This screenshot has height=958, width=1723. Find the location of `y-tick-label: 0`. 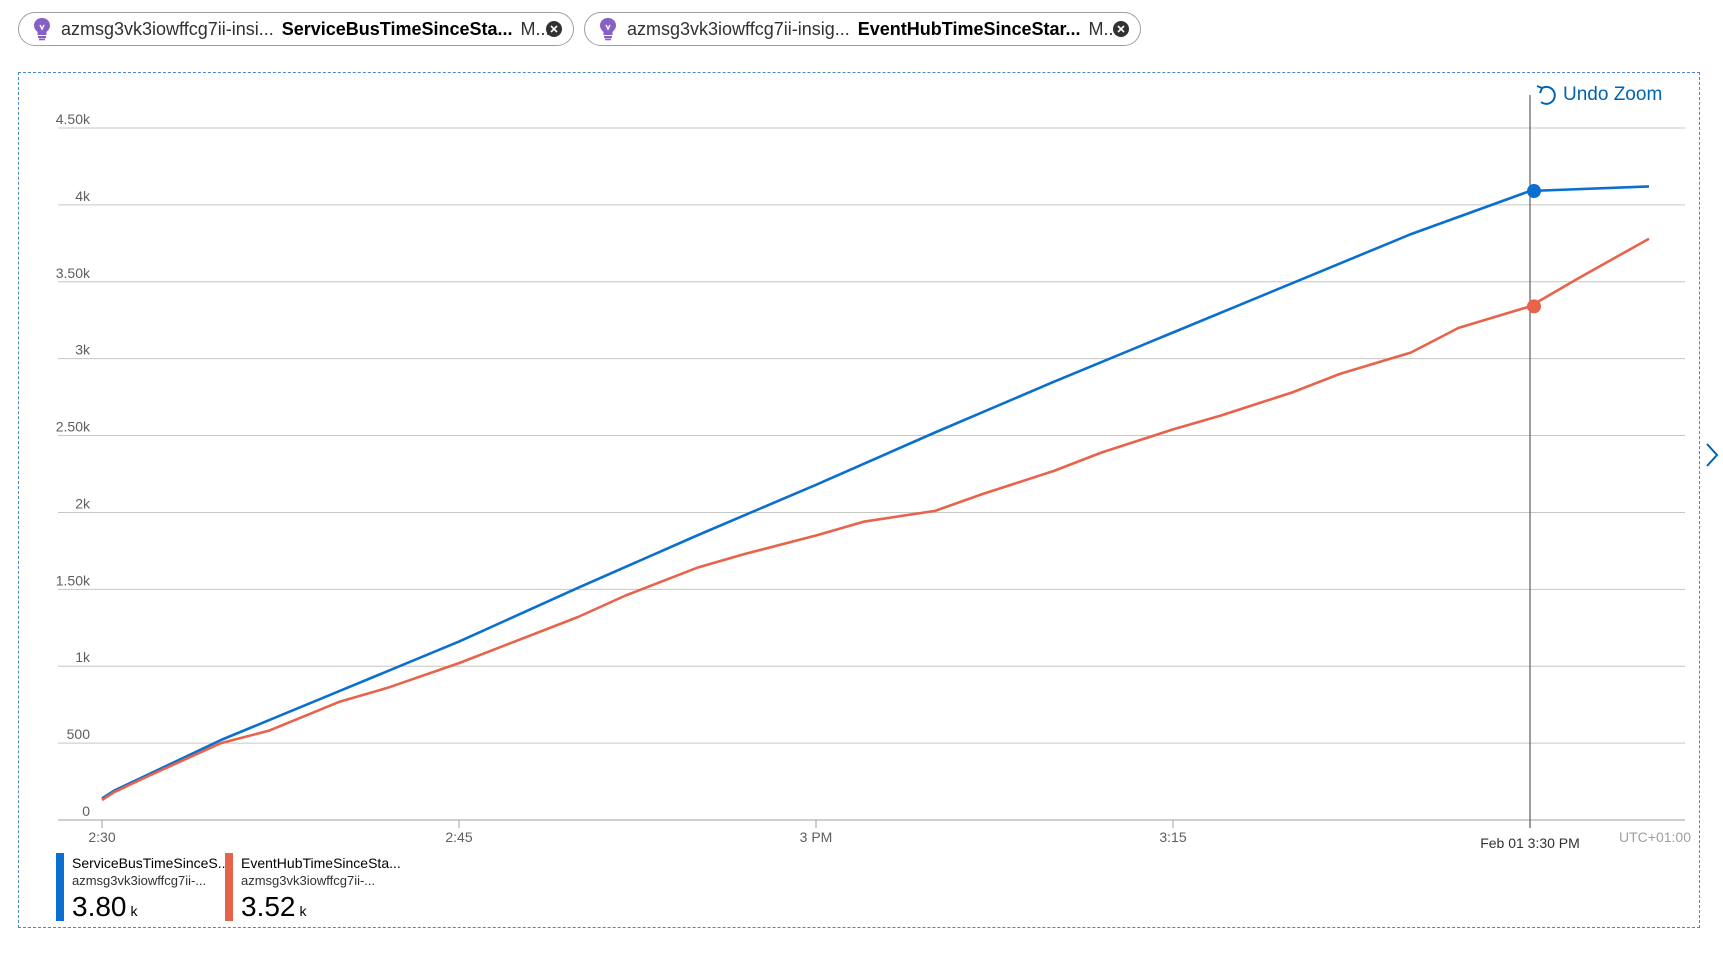

y-tick-label: 0 is located at coordinates (86, 811).